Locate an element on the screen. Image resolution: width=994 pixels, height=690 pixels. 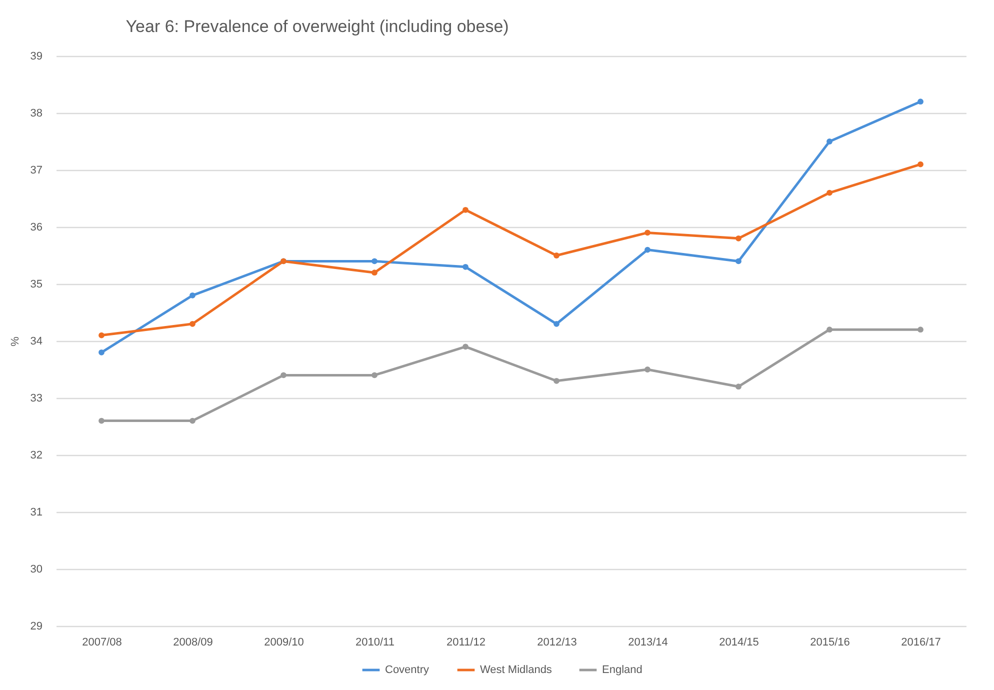
x-tick-label: 2014/15 is located at coordinates (739, 642).